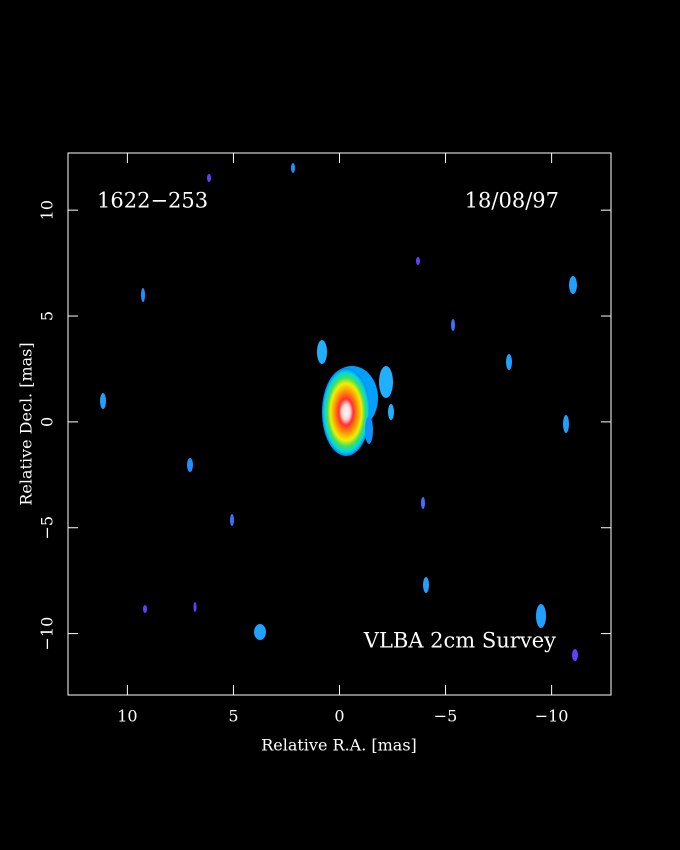  I want to click on x-tick-label: −10, so click(552, 716).